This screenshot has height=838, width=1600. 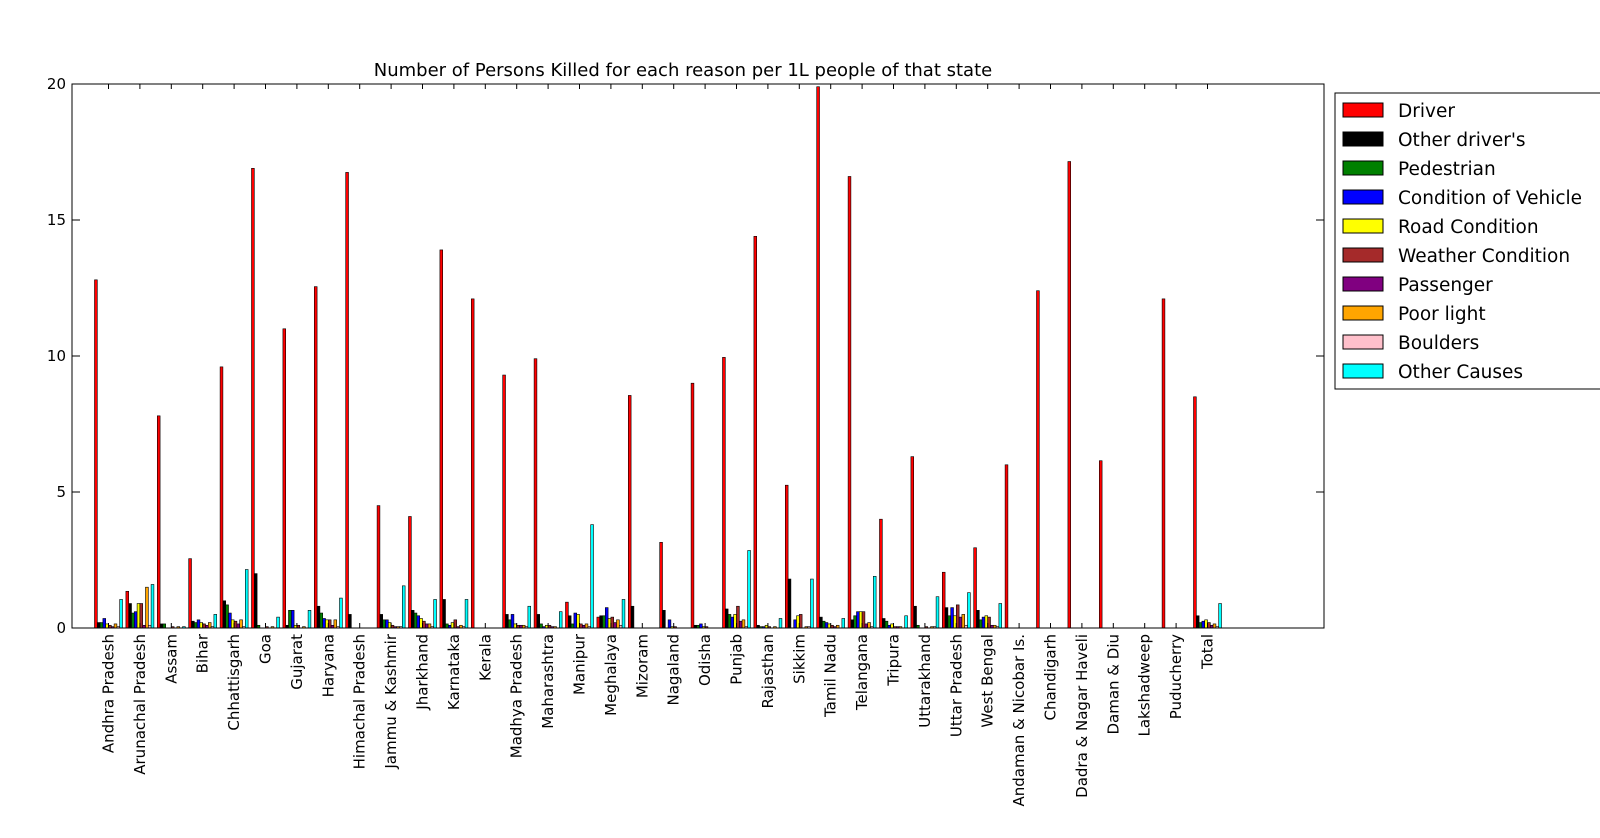 I want to click on x-tick-label: Dadra & Nagar Haveli, so click(x=1082, y=716).